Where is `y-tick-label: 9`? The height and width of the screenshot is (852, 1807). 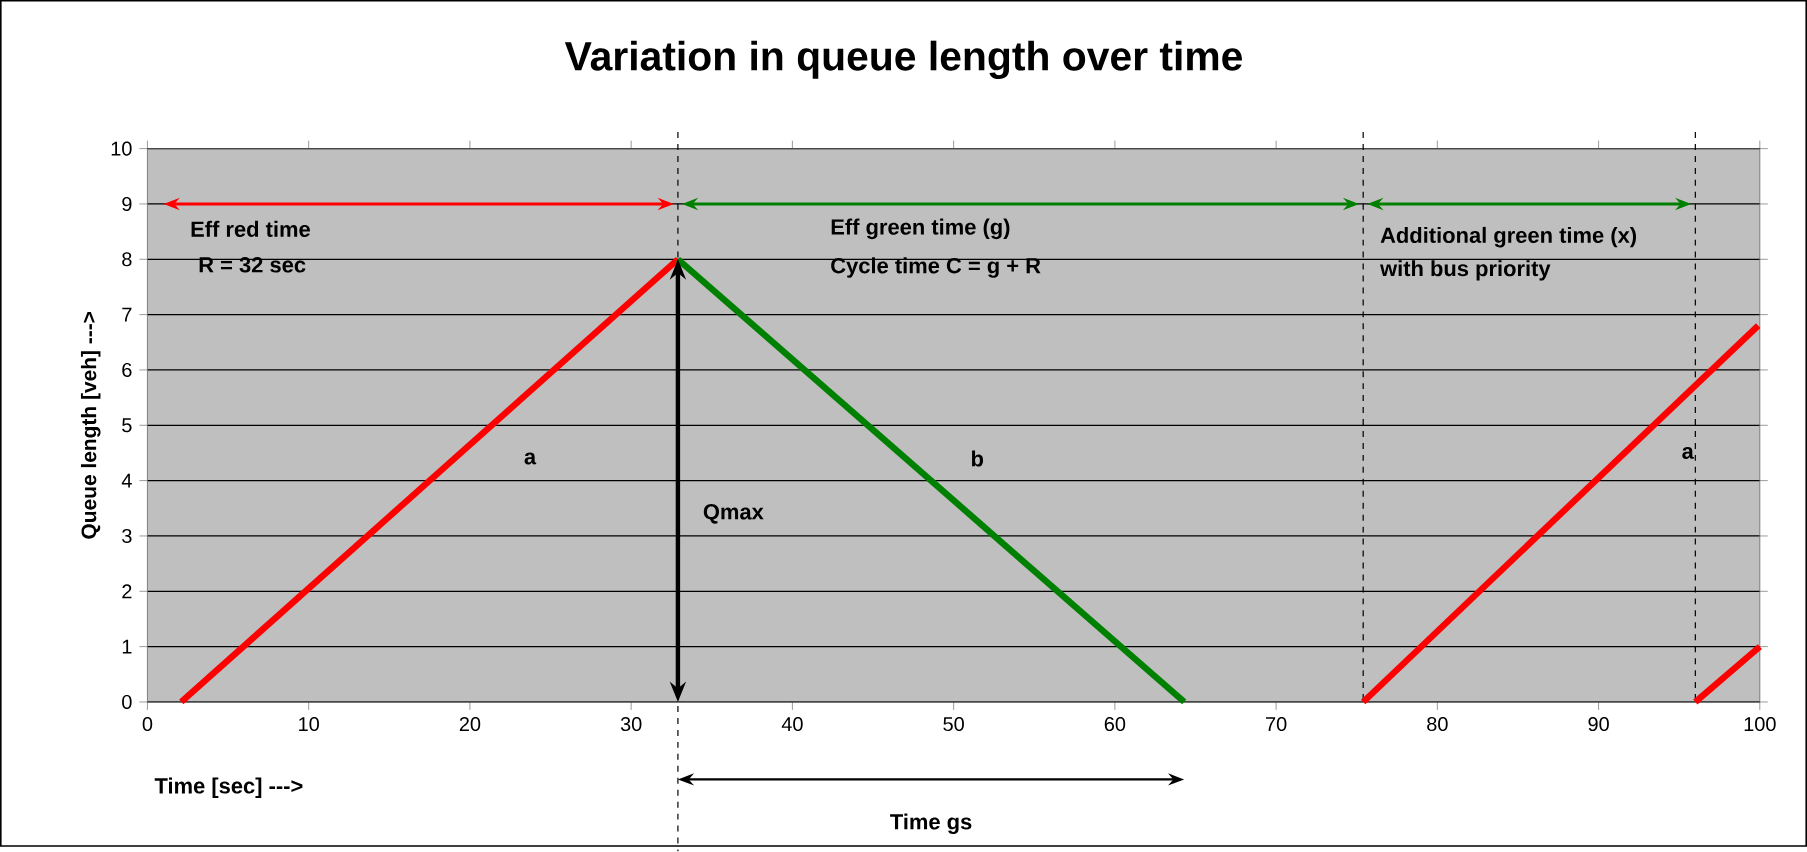
y-tick-label: 9 is located at coordinates (127, 204).